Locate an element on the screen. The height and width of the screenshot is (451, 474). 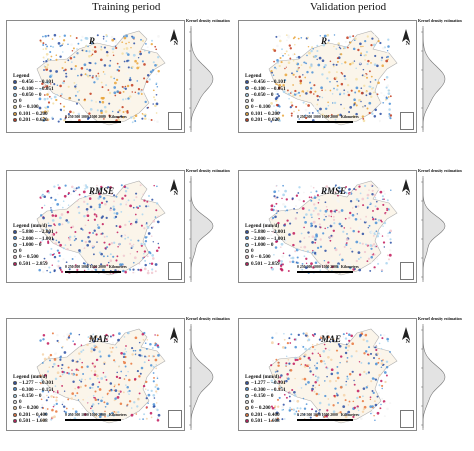
kde-title: Kernel density estimation is located at coordinates (440, 170).